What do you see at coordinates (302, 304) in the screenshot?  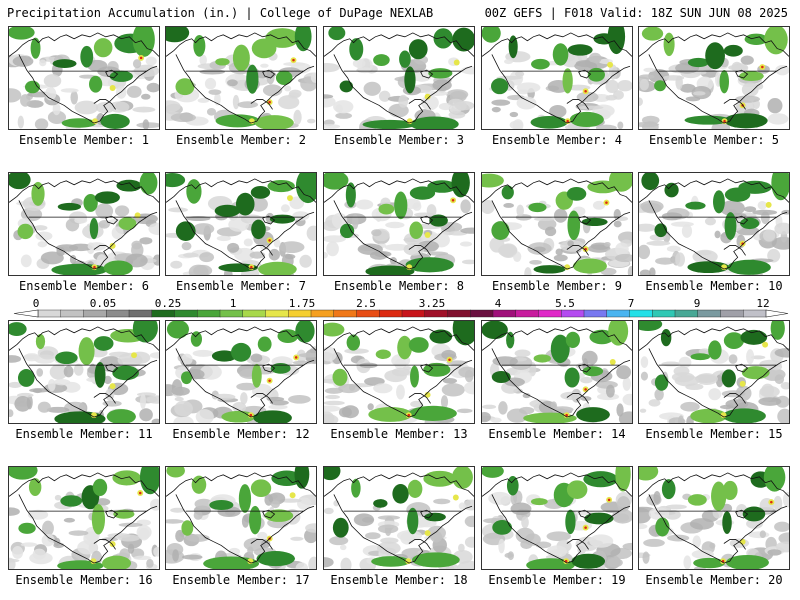 I see `colorbar-tick-label: 1.75` at bounding box center [302, 304].